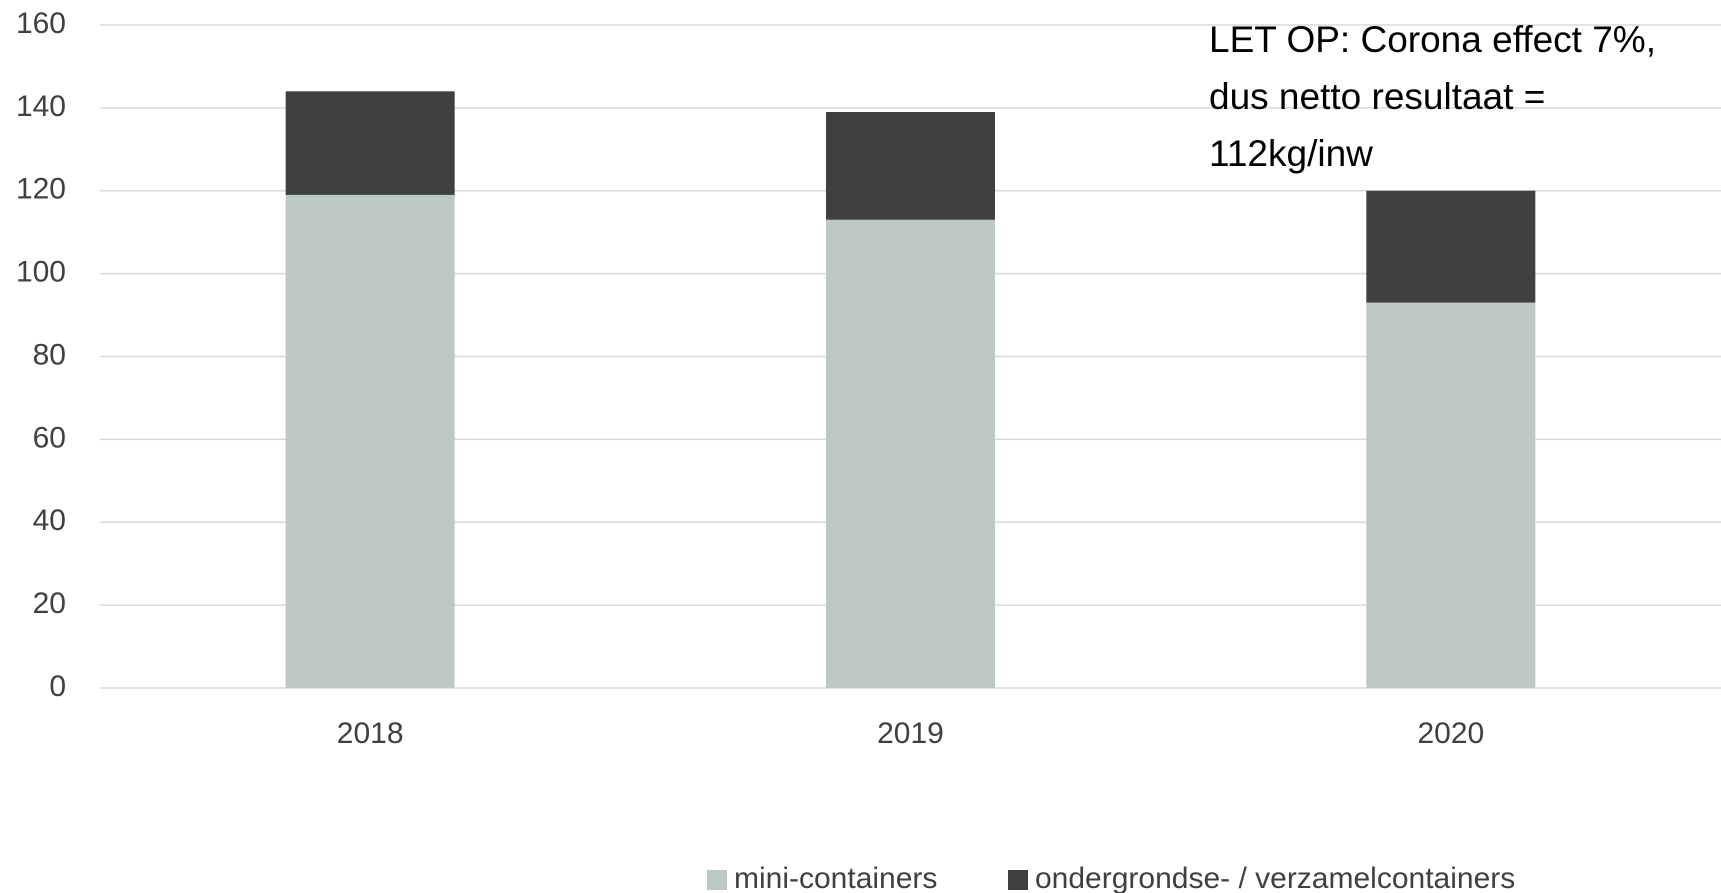 This screenshot has width=1721, height=893. Describe the element at coordinates (41, 189) in the screenshot. I see `y-tick-label: 120` at that location.